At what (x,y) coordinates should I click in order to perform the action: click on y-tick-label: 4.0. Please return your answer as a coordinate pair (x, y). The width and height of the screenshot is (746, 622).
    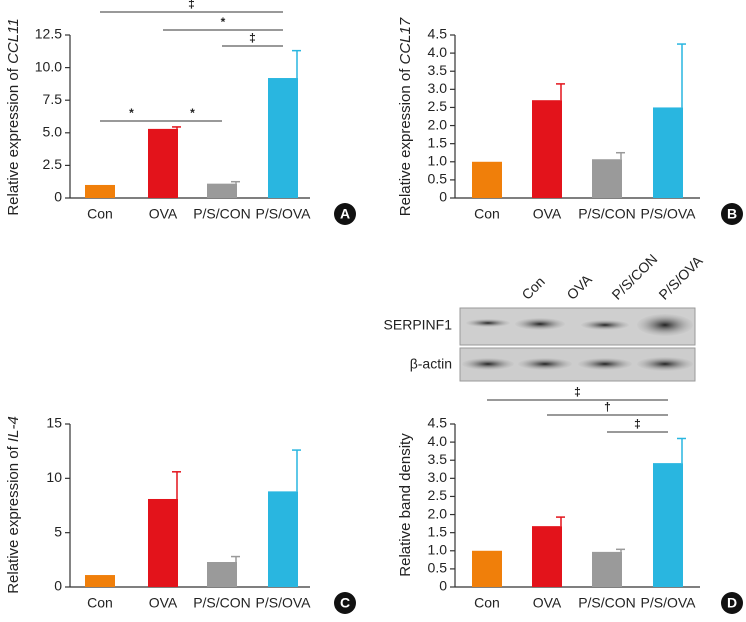
    Looking at the image, I should click on (438, 52).